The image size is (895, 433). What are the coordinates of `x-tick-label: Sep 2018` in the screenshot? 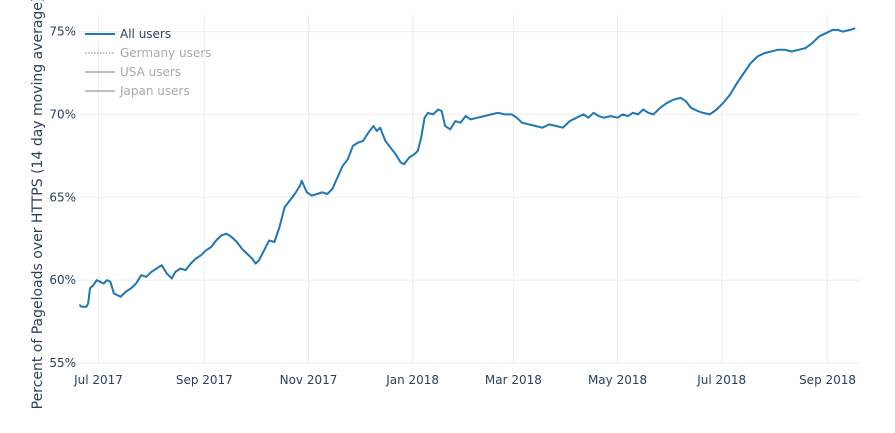 It's located at (827, 380).